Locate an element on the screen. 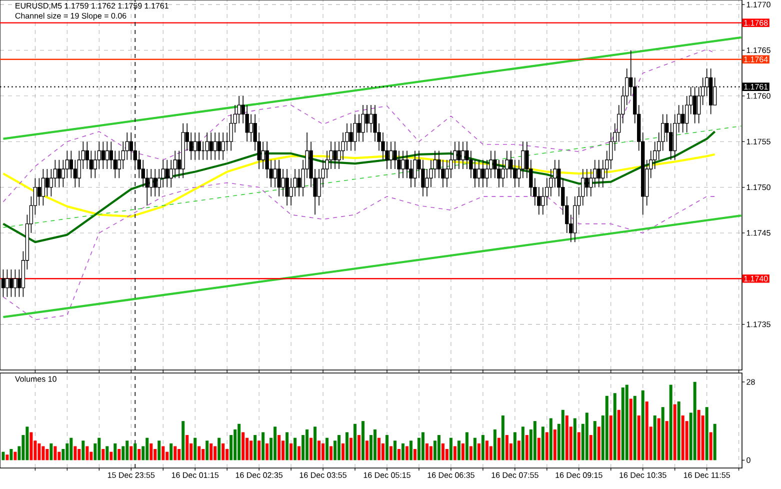 The width and height of the screenshot is (781, 489). y-tick-label: 1.1735 is located at coordinates (758, 324).